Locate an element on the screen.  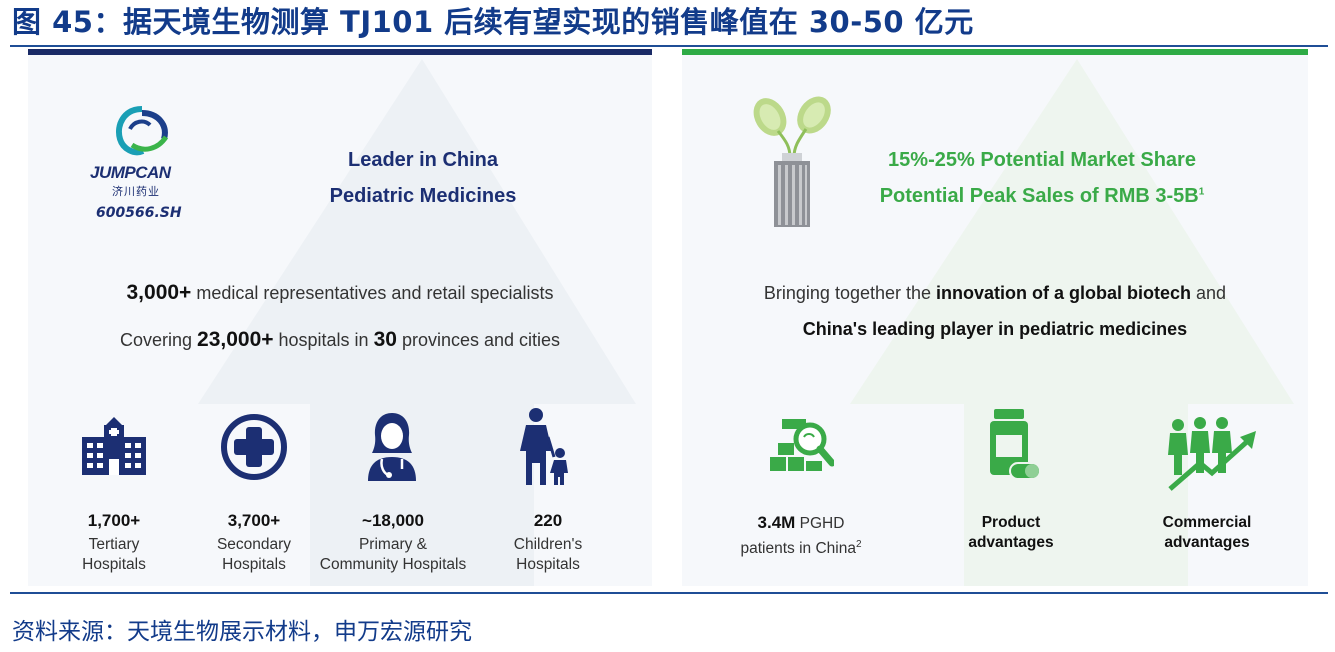
pghd-number: 3.4M is located at coordinates (776, 522).